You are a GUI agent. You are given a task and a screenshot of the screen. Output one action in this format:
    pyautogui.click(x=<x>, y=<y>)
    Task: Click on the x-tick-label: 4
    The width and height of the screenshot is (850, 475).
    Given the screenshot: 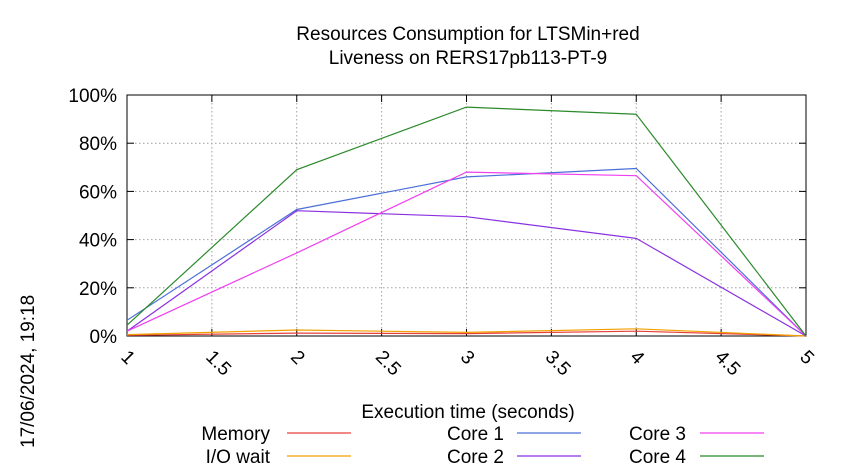 What is the action you would take?
    pyautogui.click(x=637, y=358)
    